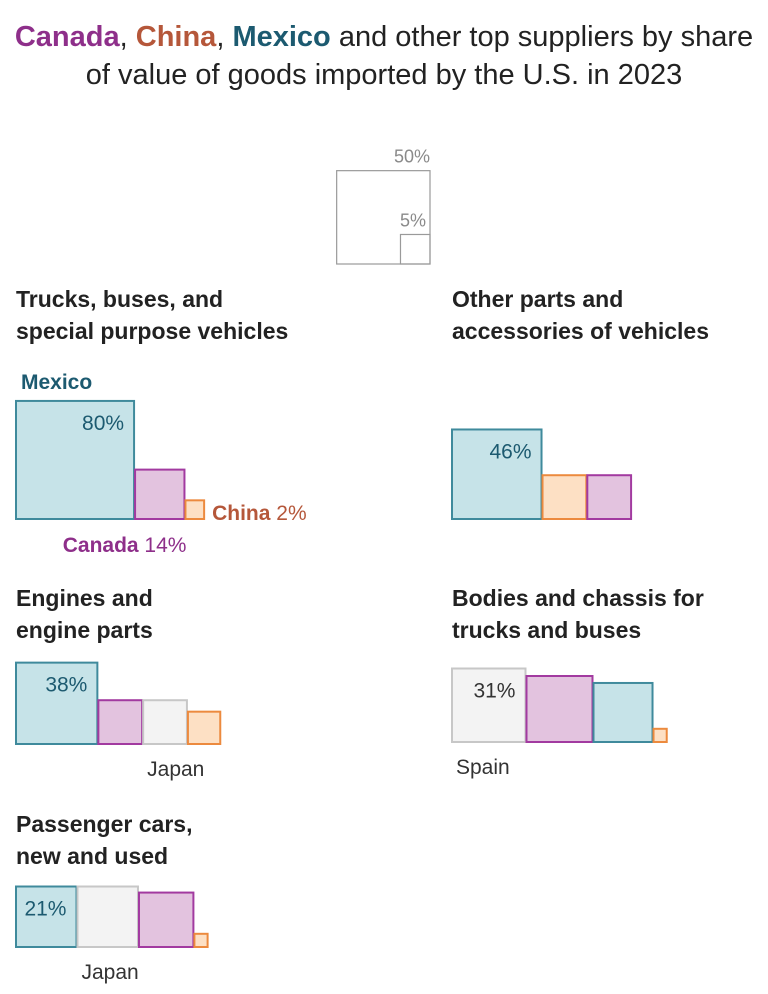 The image size is (768, 994). What do you see at coordinates (412, 157) in the screenshot?
I see `legend-label-50: 50%` at bounding box center [412, 157].